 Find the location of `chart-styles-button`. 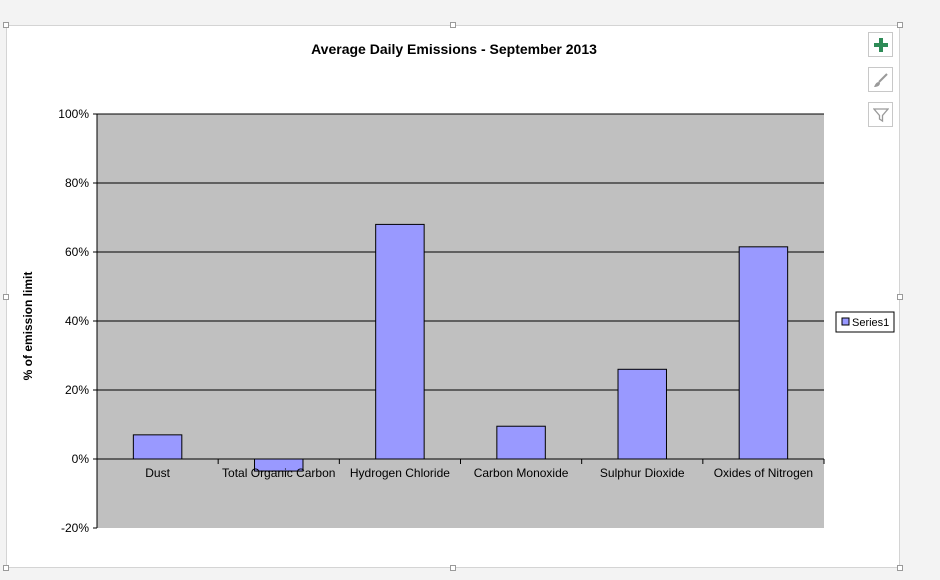

chart-styles-button is located at coordinates (880, 79).